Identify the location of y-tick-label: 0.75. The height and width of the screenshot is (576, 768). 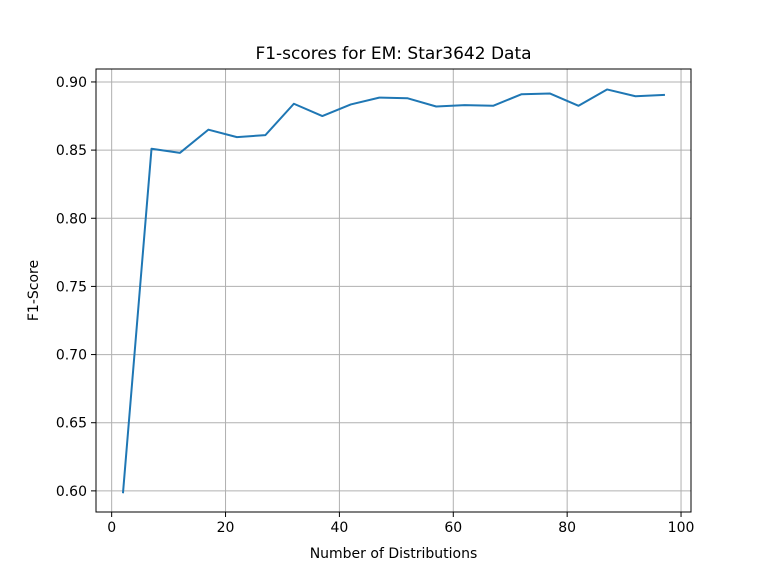
(71, 287).